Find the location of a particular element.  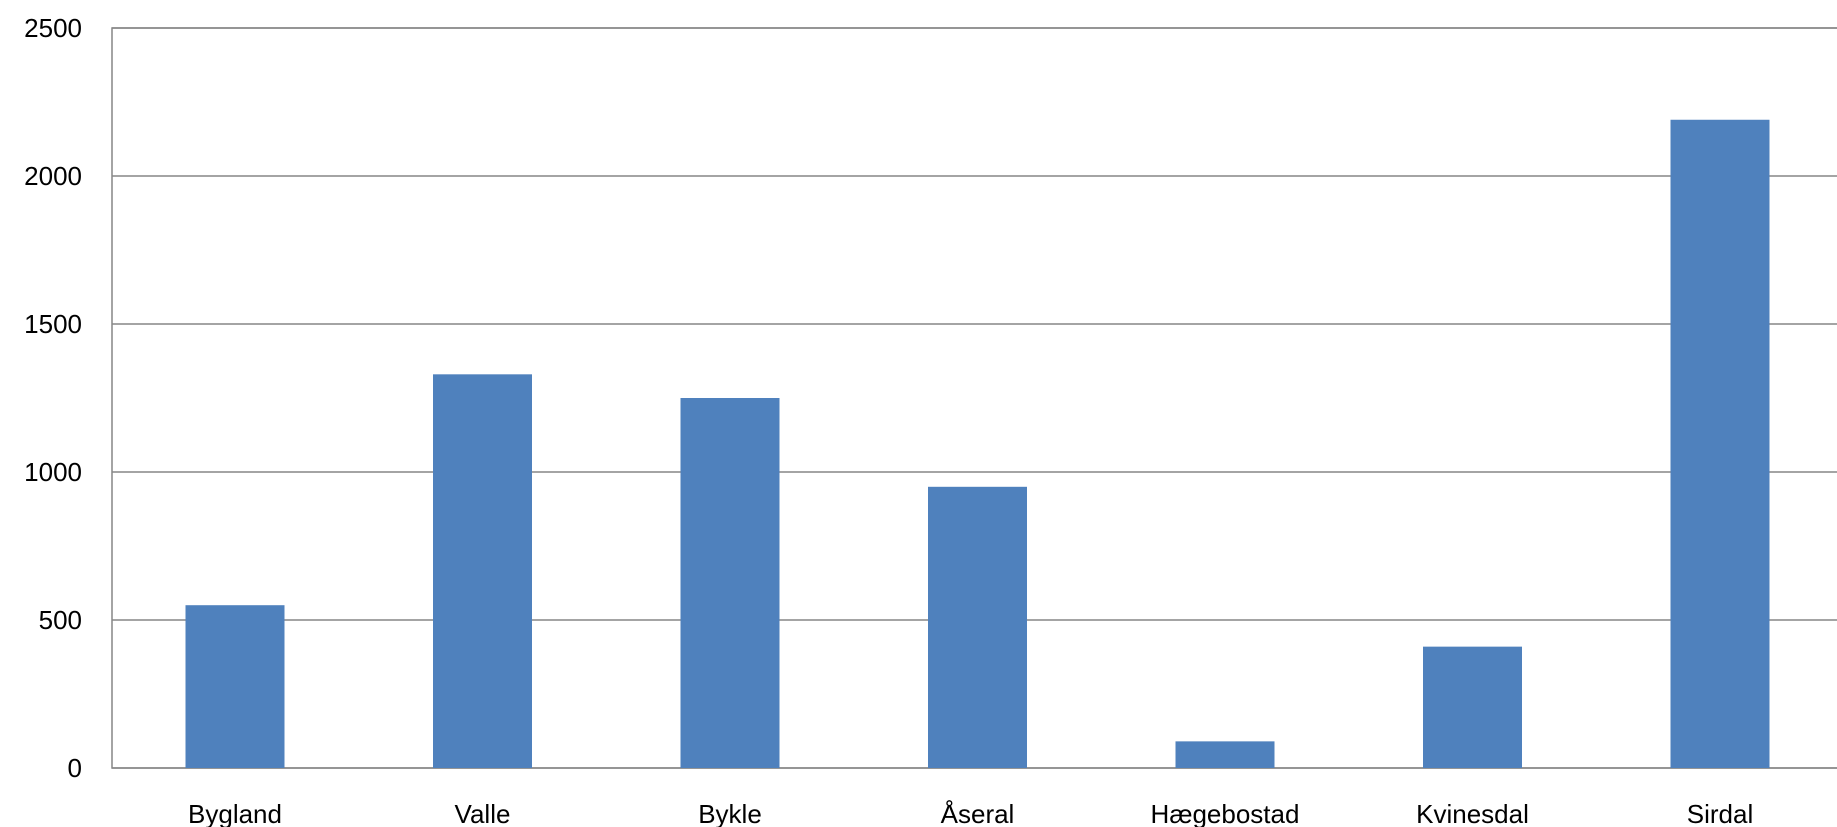

bar-kvinesdal is located at coordinates (1472, 707).